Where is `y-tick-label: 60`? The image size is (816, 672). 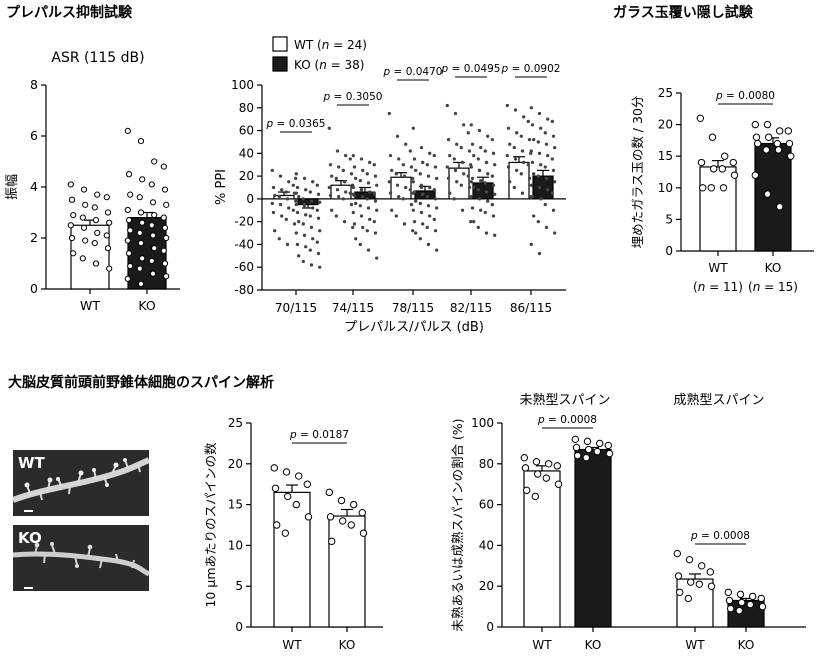
y-tick-label: 60 is located at coordinates (246, 131).